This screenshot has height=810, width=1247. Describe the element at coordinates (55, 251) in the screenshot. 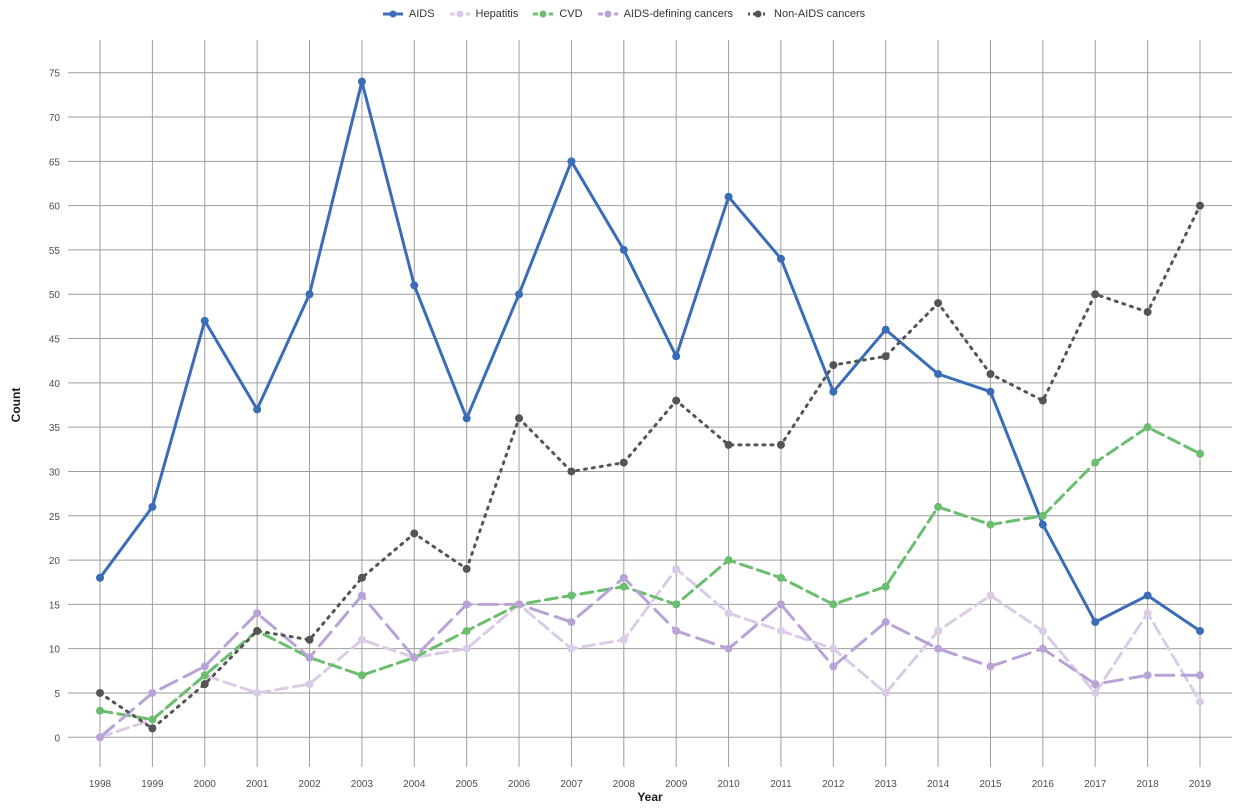

I see `y-tick-label: 55` at that location.